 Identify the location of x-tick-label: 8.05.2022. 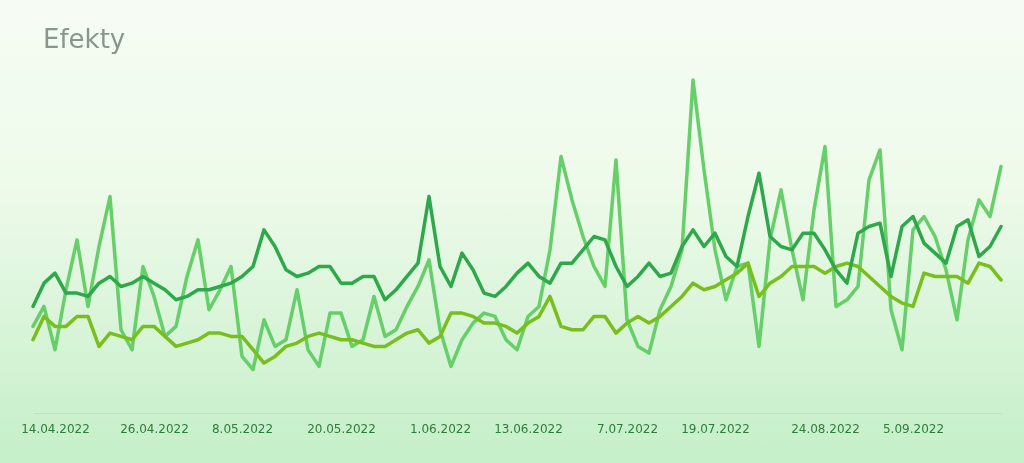
(242, 428).